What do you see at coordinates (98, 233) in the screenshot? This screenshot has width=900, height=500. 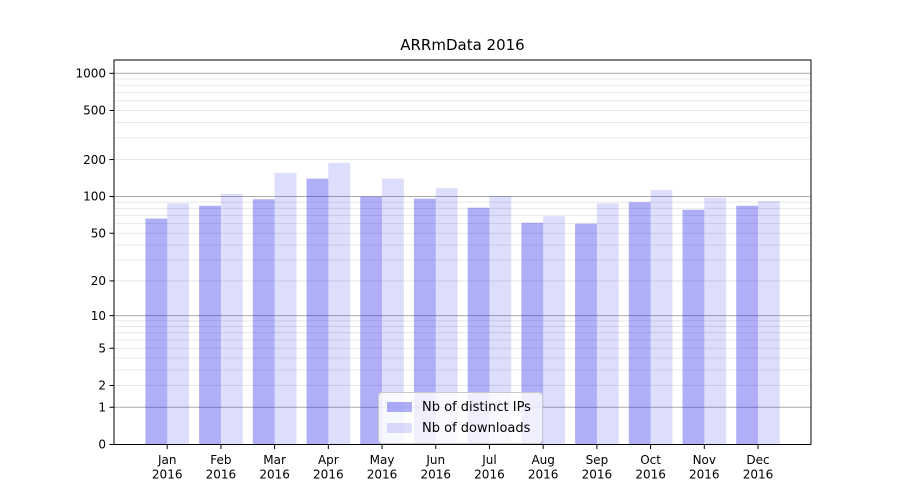 I see `y-tick-label: 50` at bounding box center [98, 233].